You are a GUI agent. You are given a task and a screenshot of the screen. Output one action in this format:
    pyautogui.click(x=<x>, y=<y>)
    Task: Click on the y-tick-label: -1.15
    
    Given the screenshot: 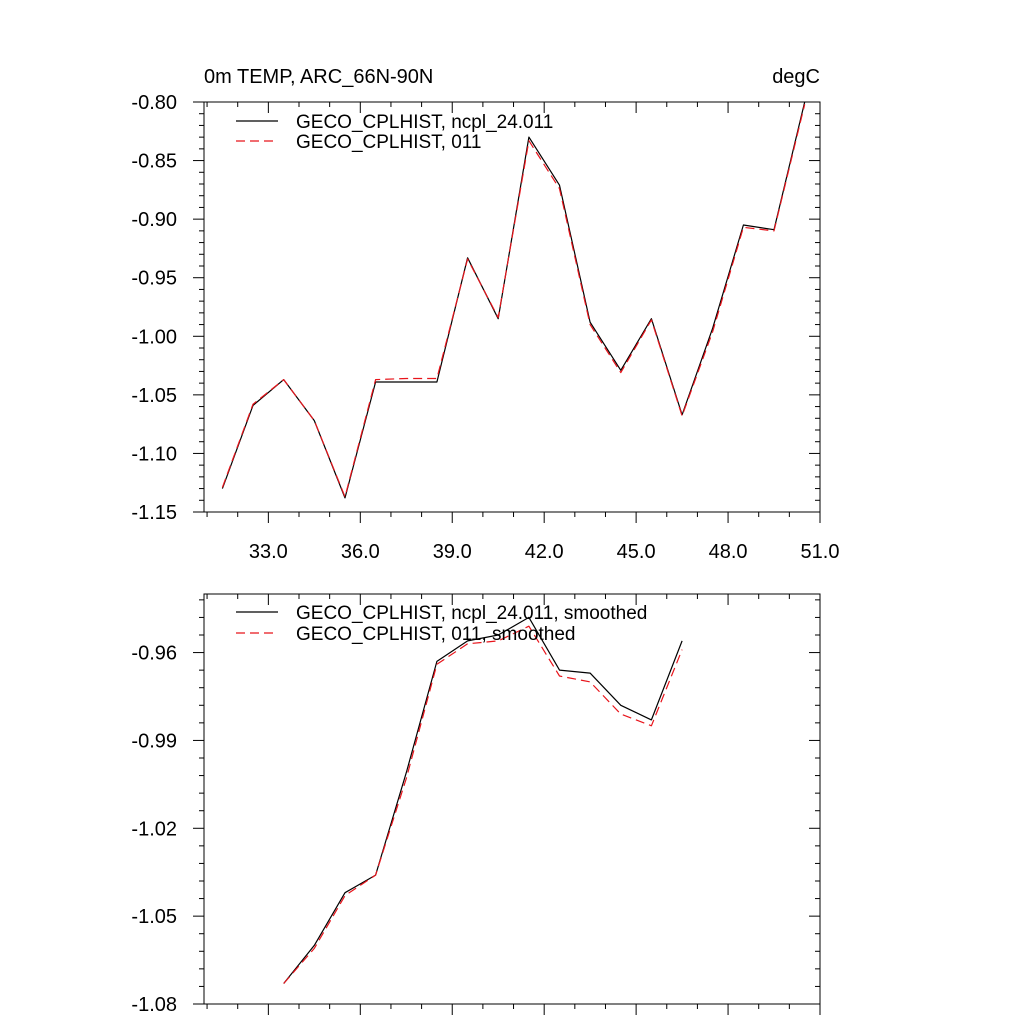 What is the action you would take?
    pyautogui.click(x=154, y=513)
    